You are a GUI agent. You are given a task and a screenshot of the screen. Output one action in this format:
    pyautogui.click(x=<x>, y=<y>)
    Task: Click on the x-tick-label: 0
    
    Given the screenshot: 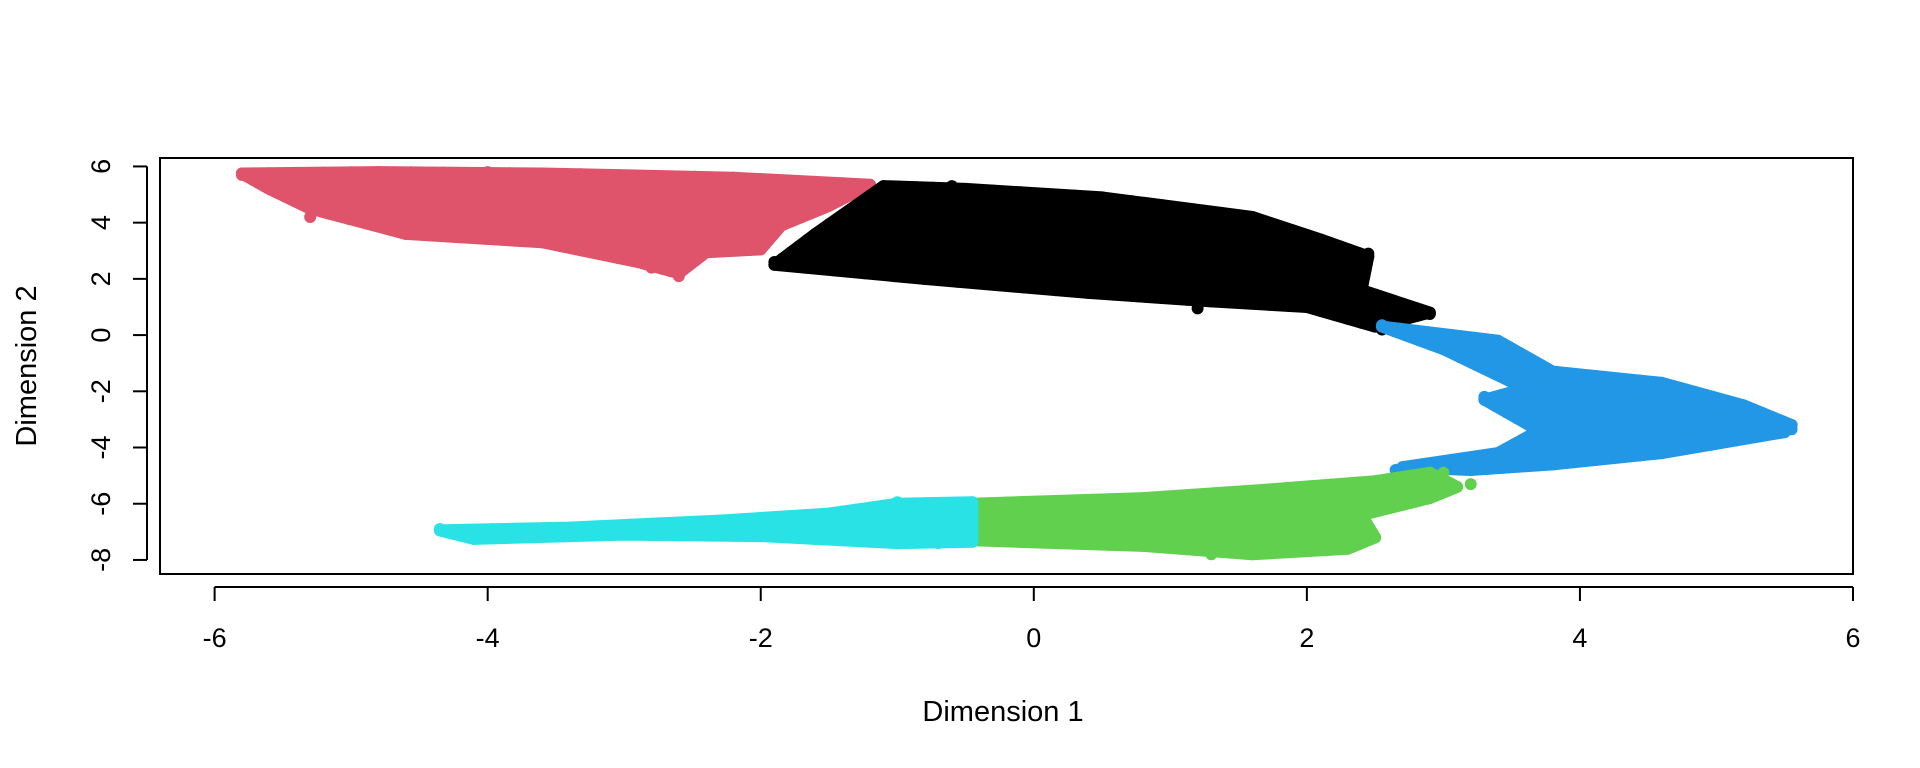 What is the action you would take?
    pyautogui.click(x=1033, y=638)
    